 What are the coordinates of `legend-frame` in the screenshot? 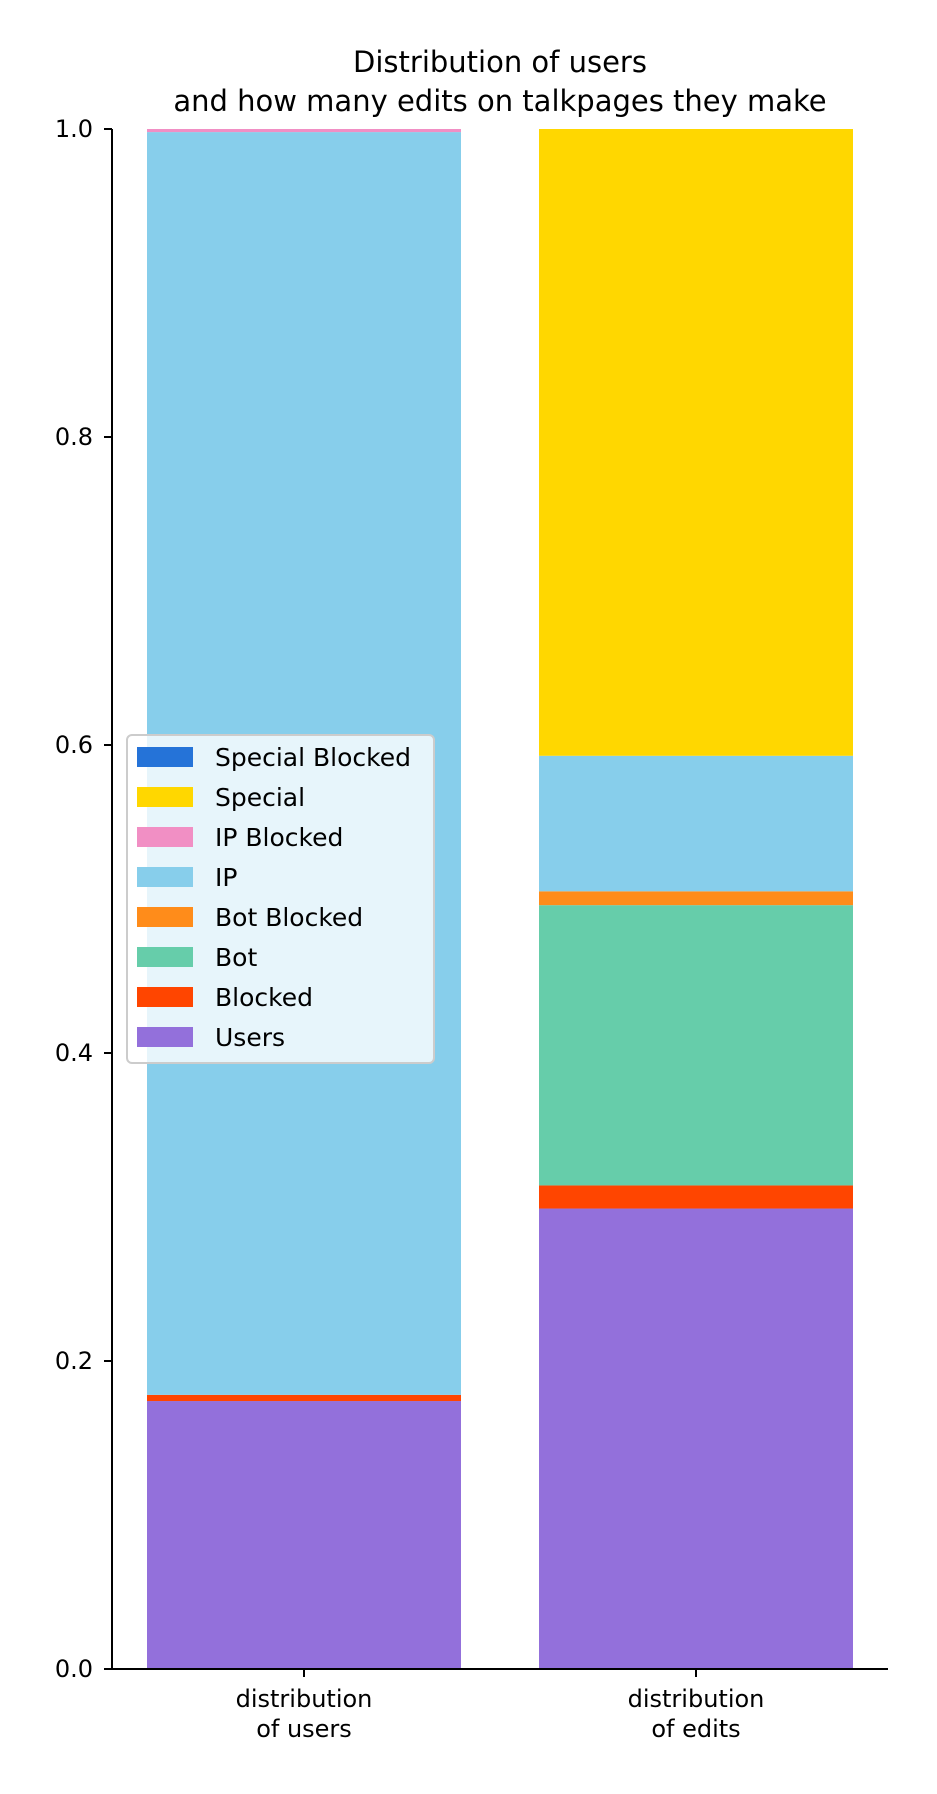 It's located at (280, 899).